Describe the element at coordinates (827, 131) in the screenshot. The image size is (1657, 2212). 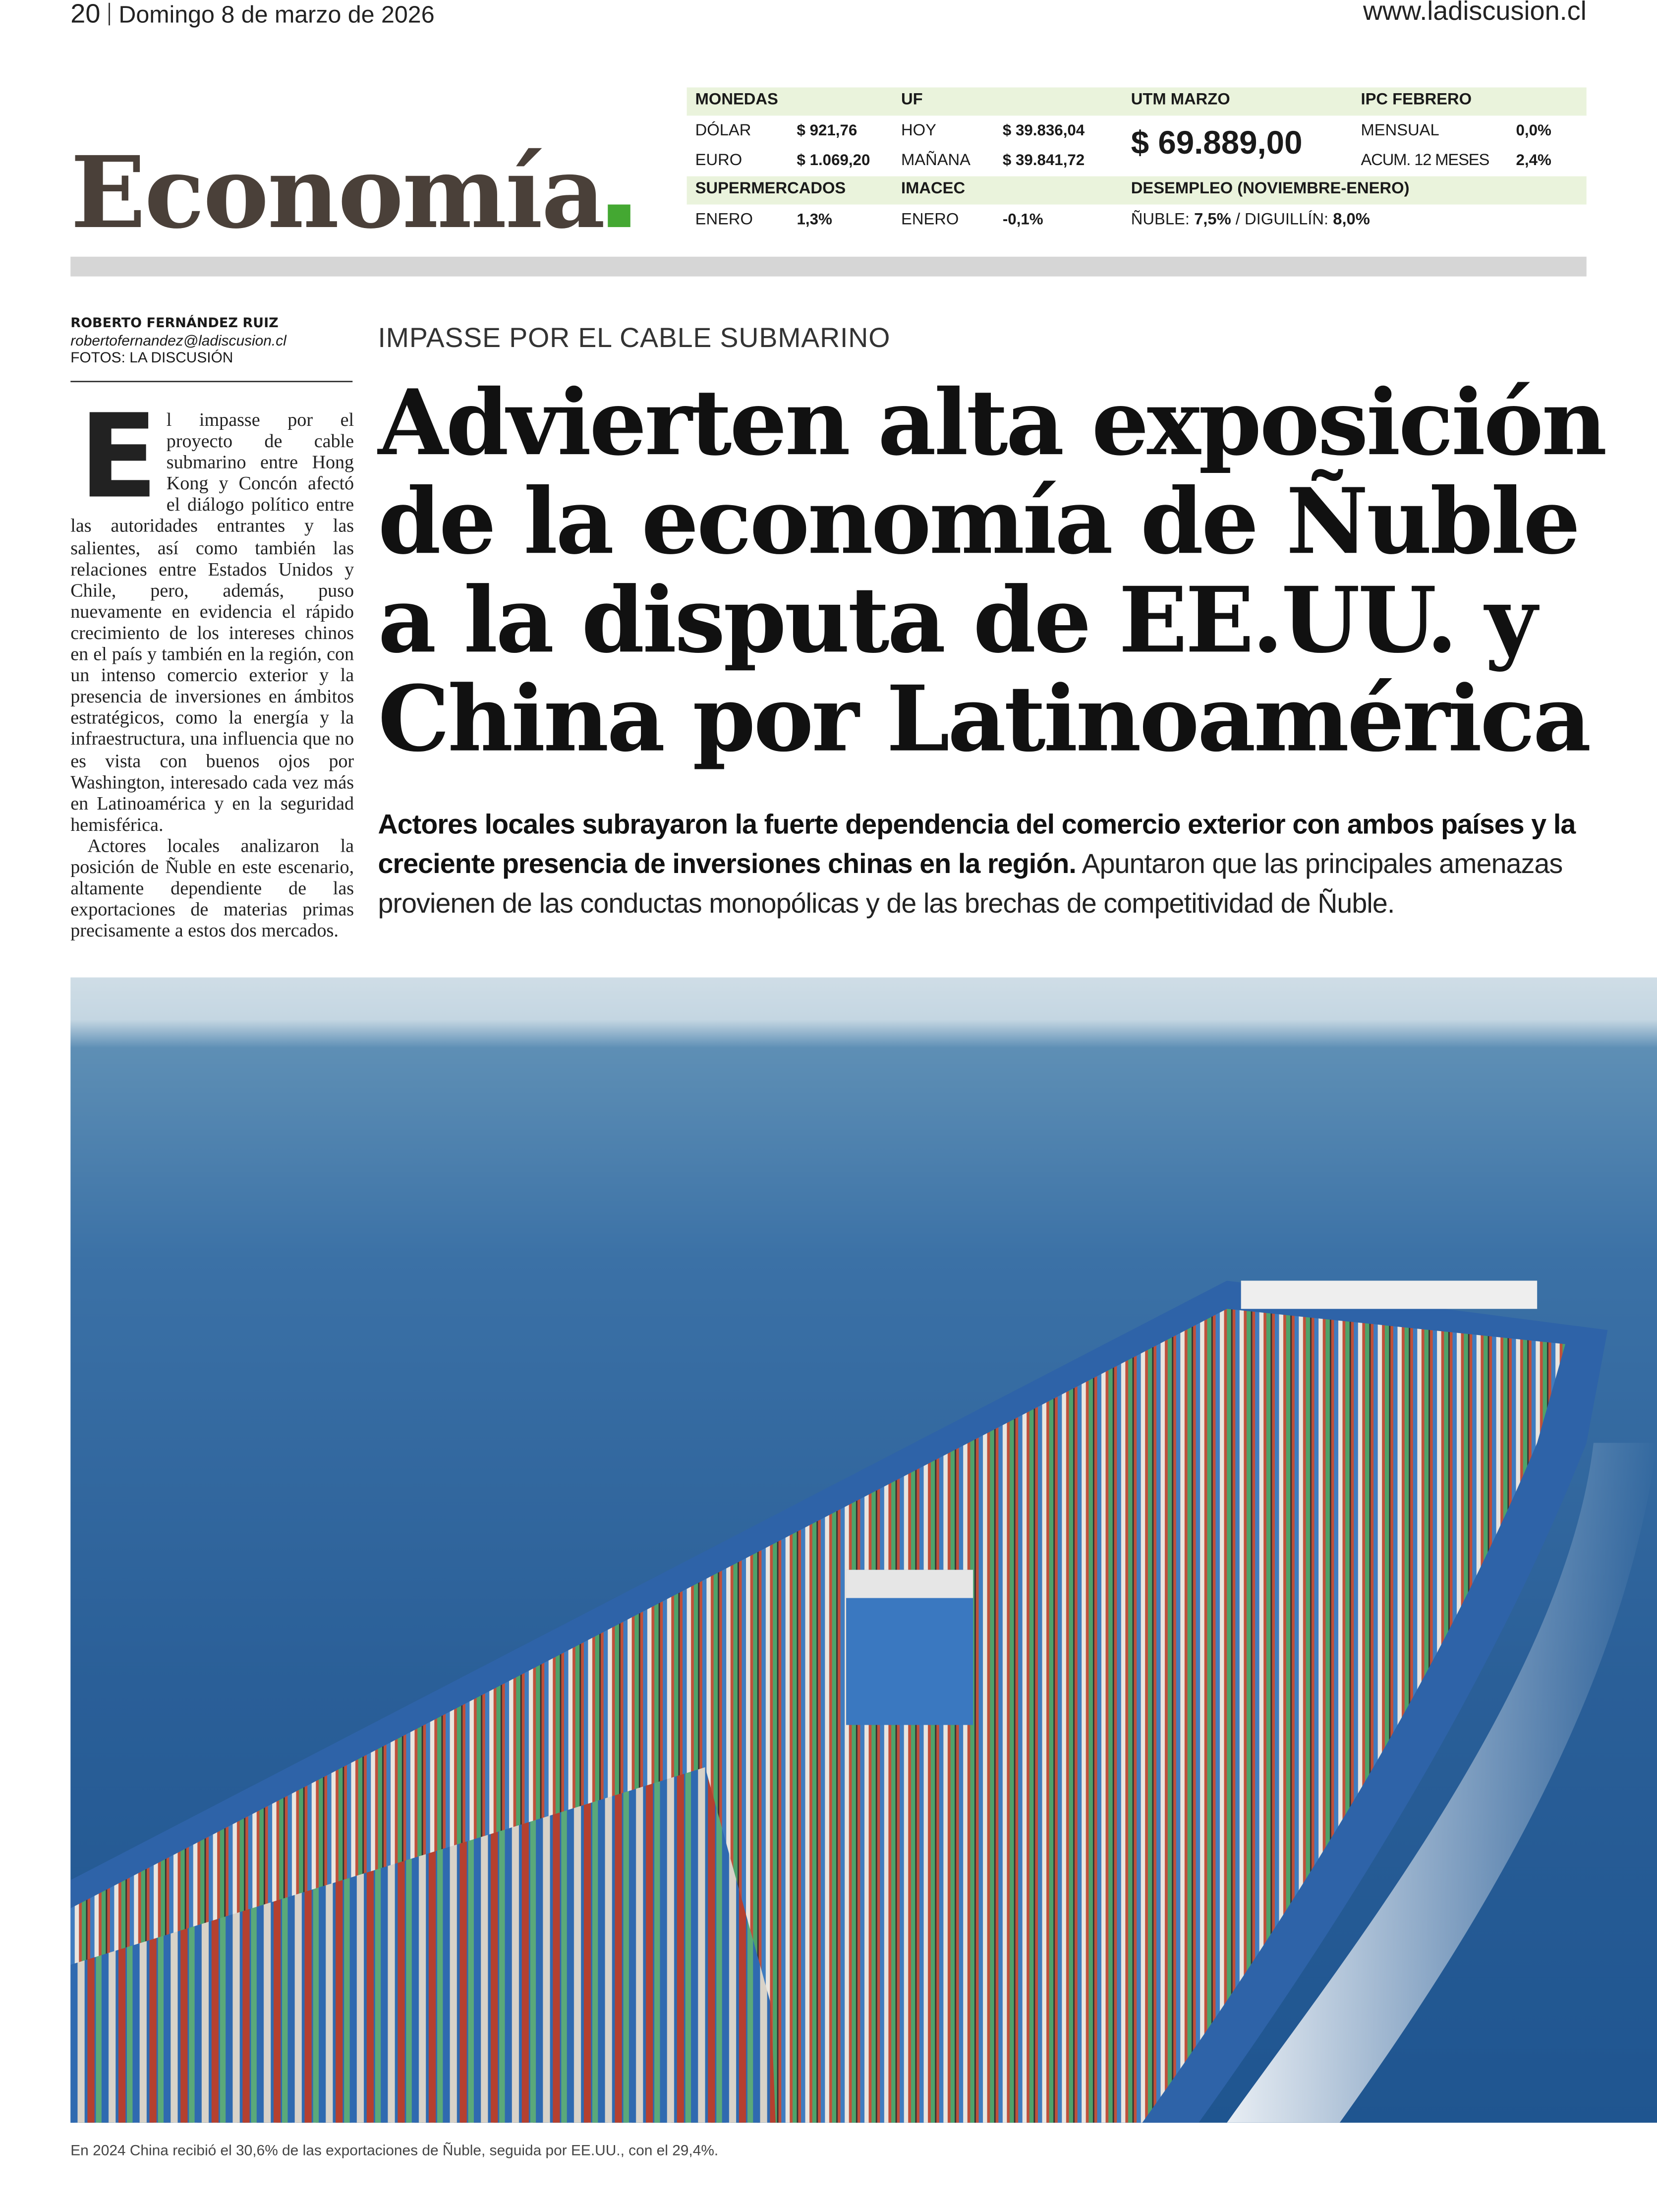
I see `dolar-value: $ 921,76` at that location.